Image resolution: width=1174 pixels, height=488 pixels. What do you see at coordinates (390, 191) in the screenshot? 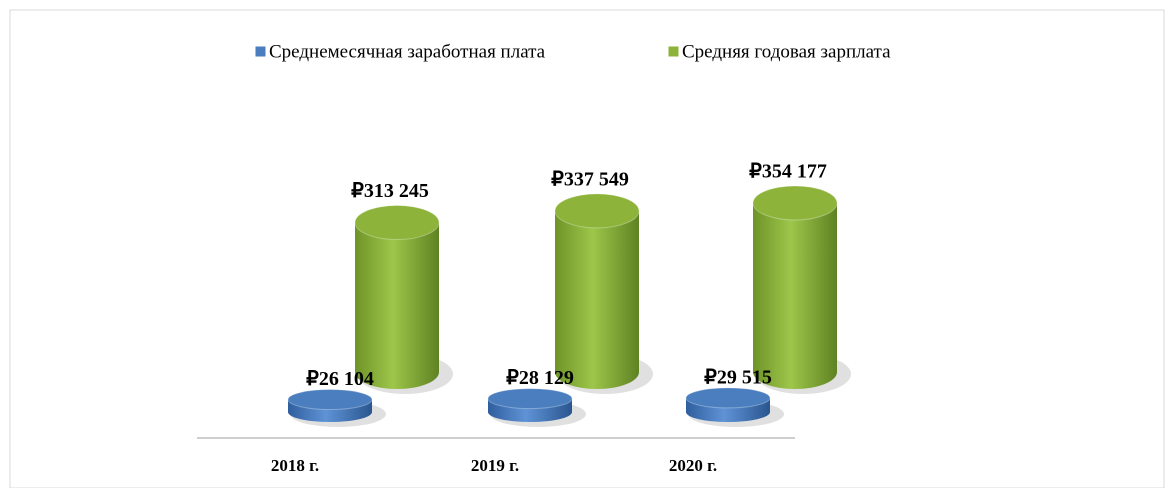
I see `value-label: ₽313 245` at bounding box center [390, 191].